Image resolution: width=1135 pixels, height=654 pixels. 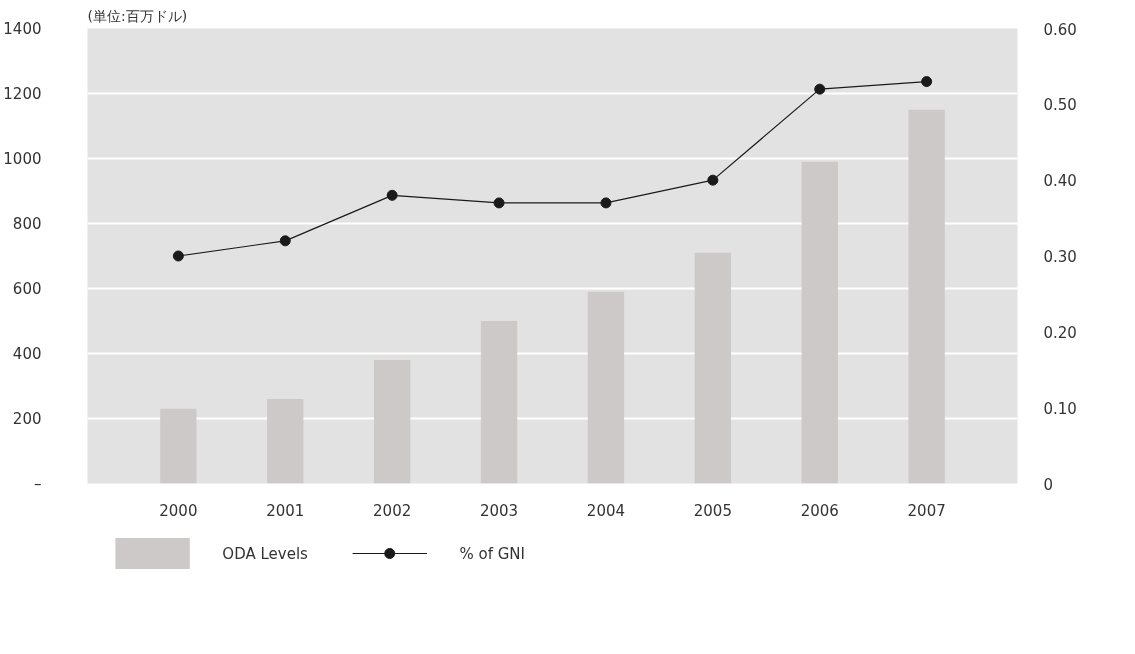 I want to click on y2-tick-label: 0.40, so click(x=1060, y=181).